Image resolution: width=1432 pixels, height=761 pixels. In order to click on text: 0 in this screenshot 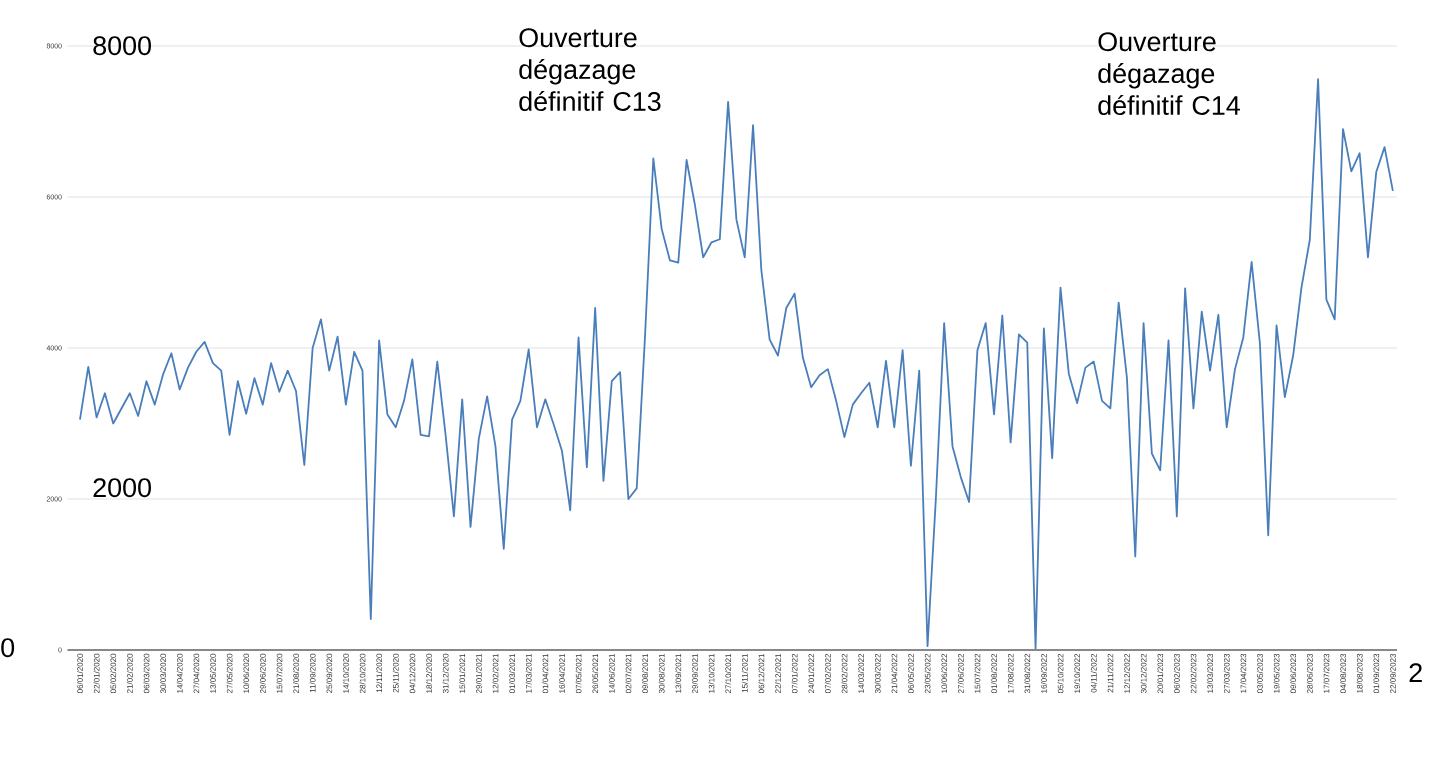, I will do `click(8, 648)`.